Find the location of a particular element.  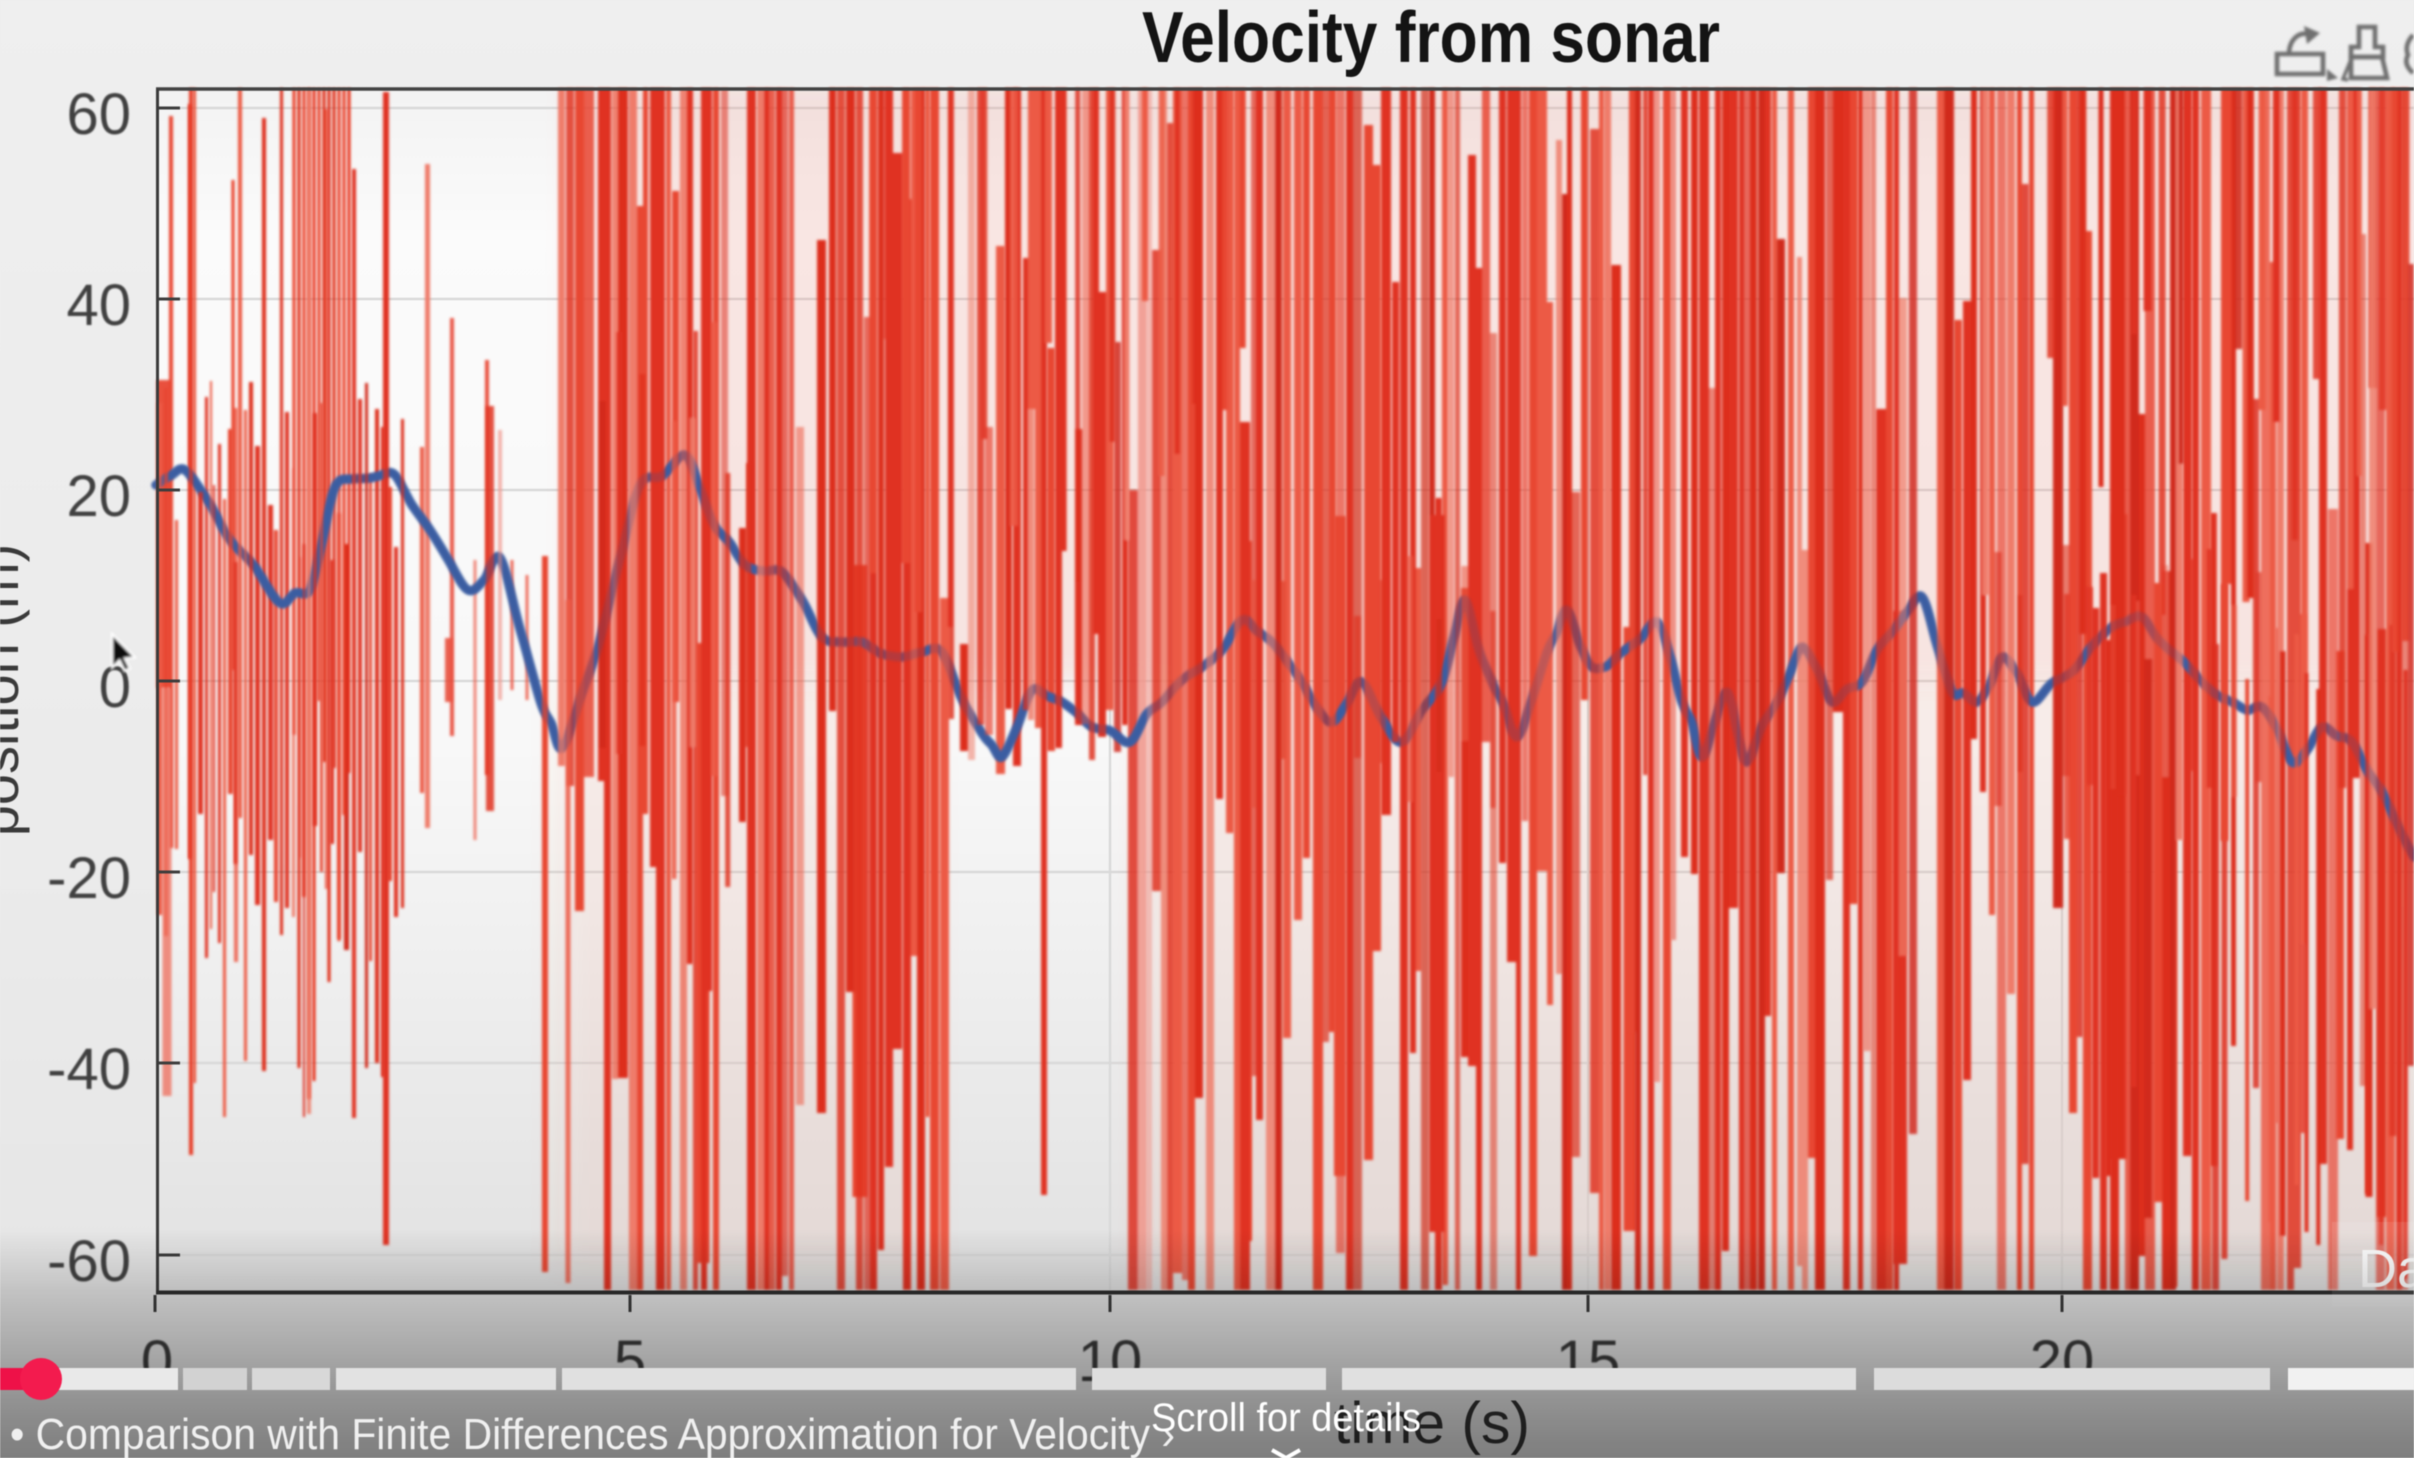

svg-text: Velocity from sonar is located at coordinates (1431, 39).